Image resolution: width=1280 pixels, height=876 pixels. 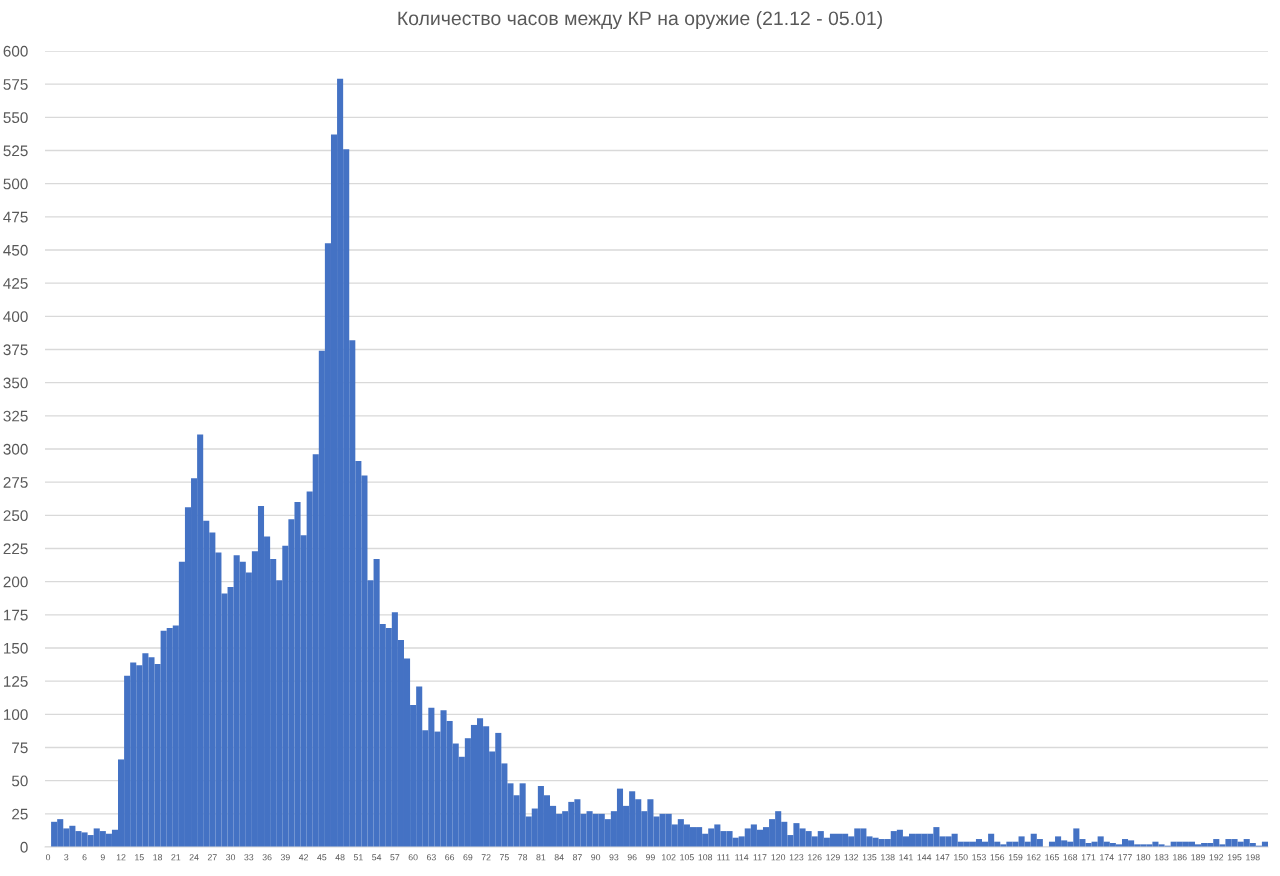 What do you see at coordinates (1253, 857) in the screenshot?
I see `x-tick-label: 198` at bounding box center [1253, 857].